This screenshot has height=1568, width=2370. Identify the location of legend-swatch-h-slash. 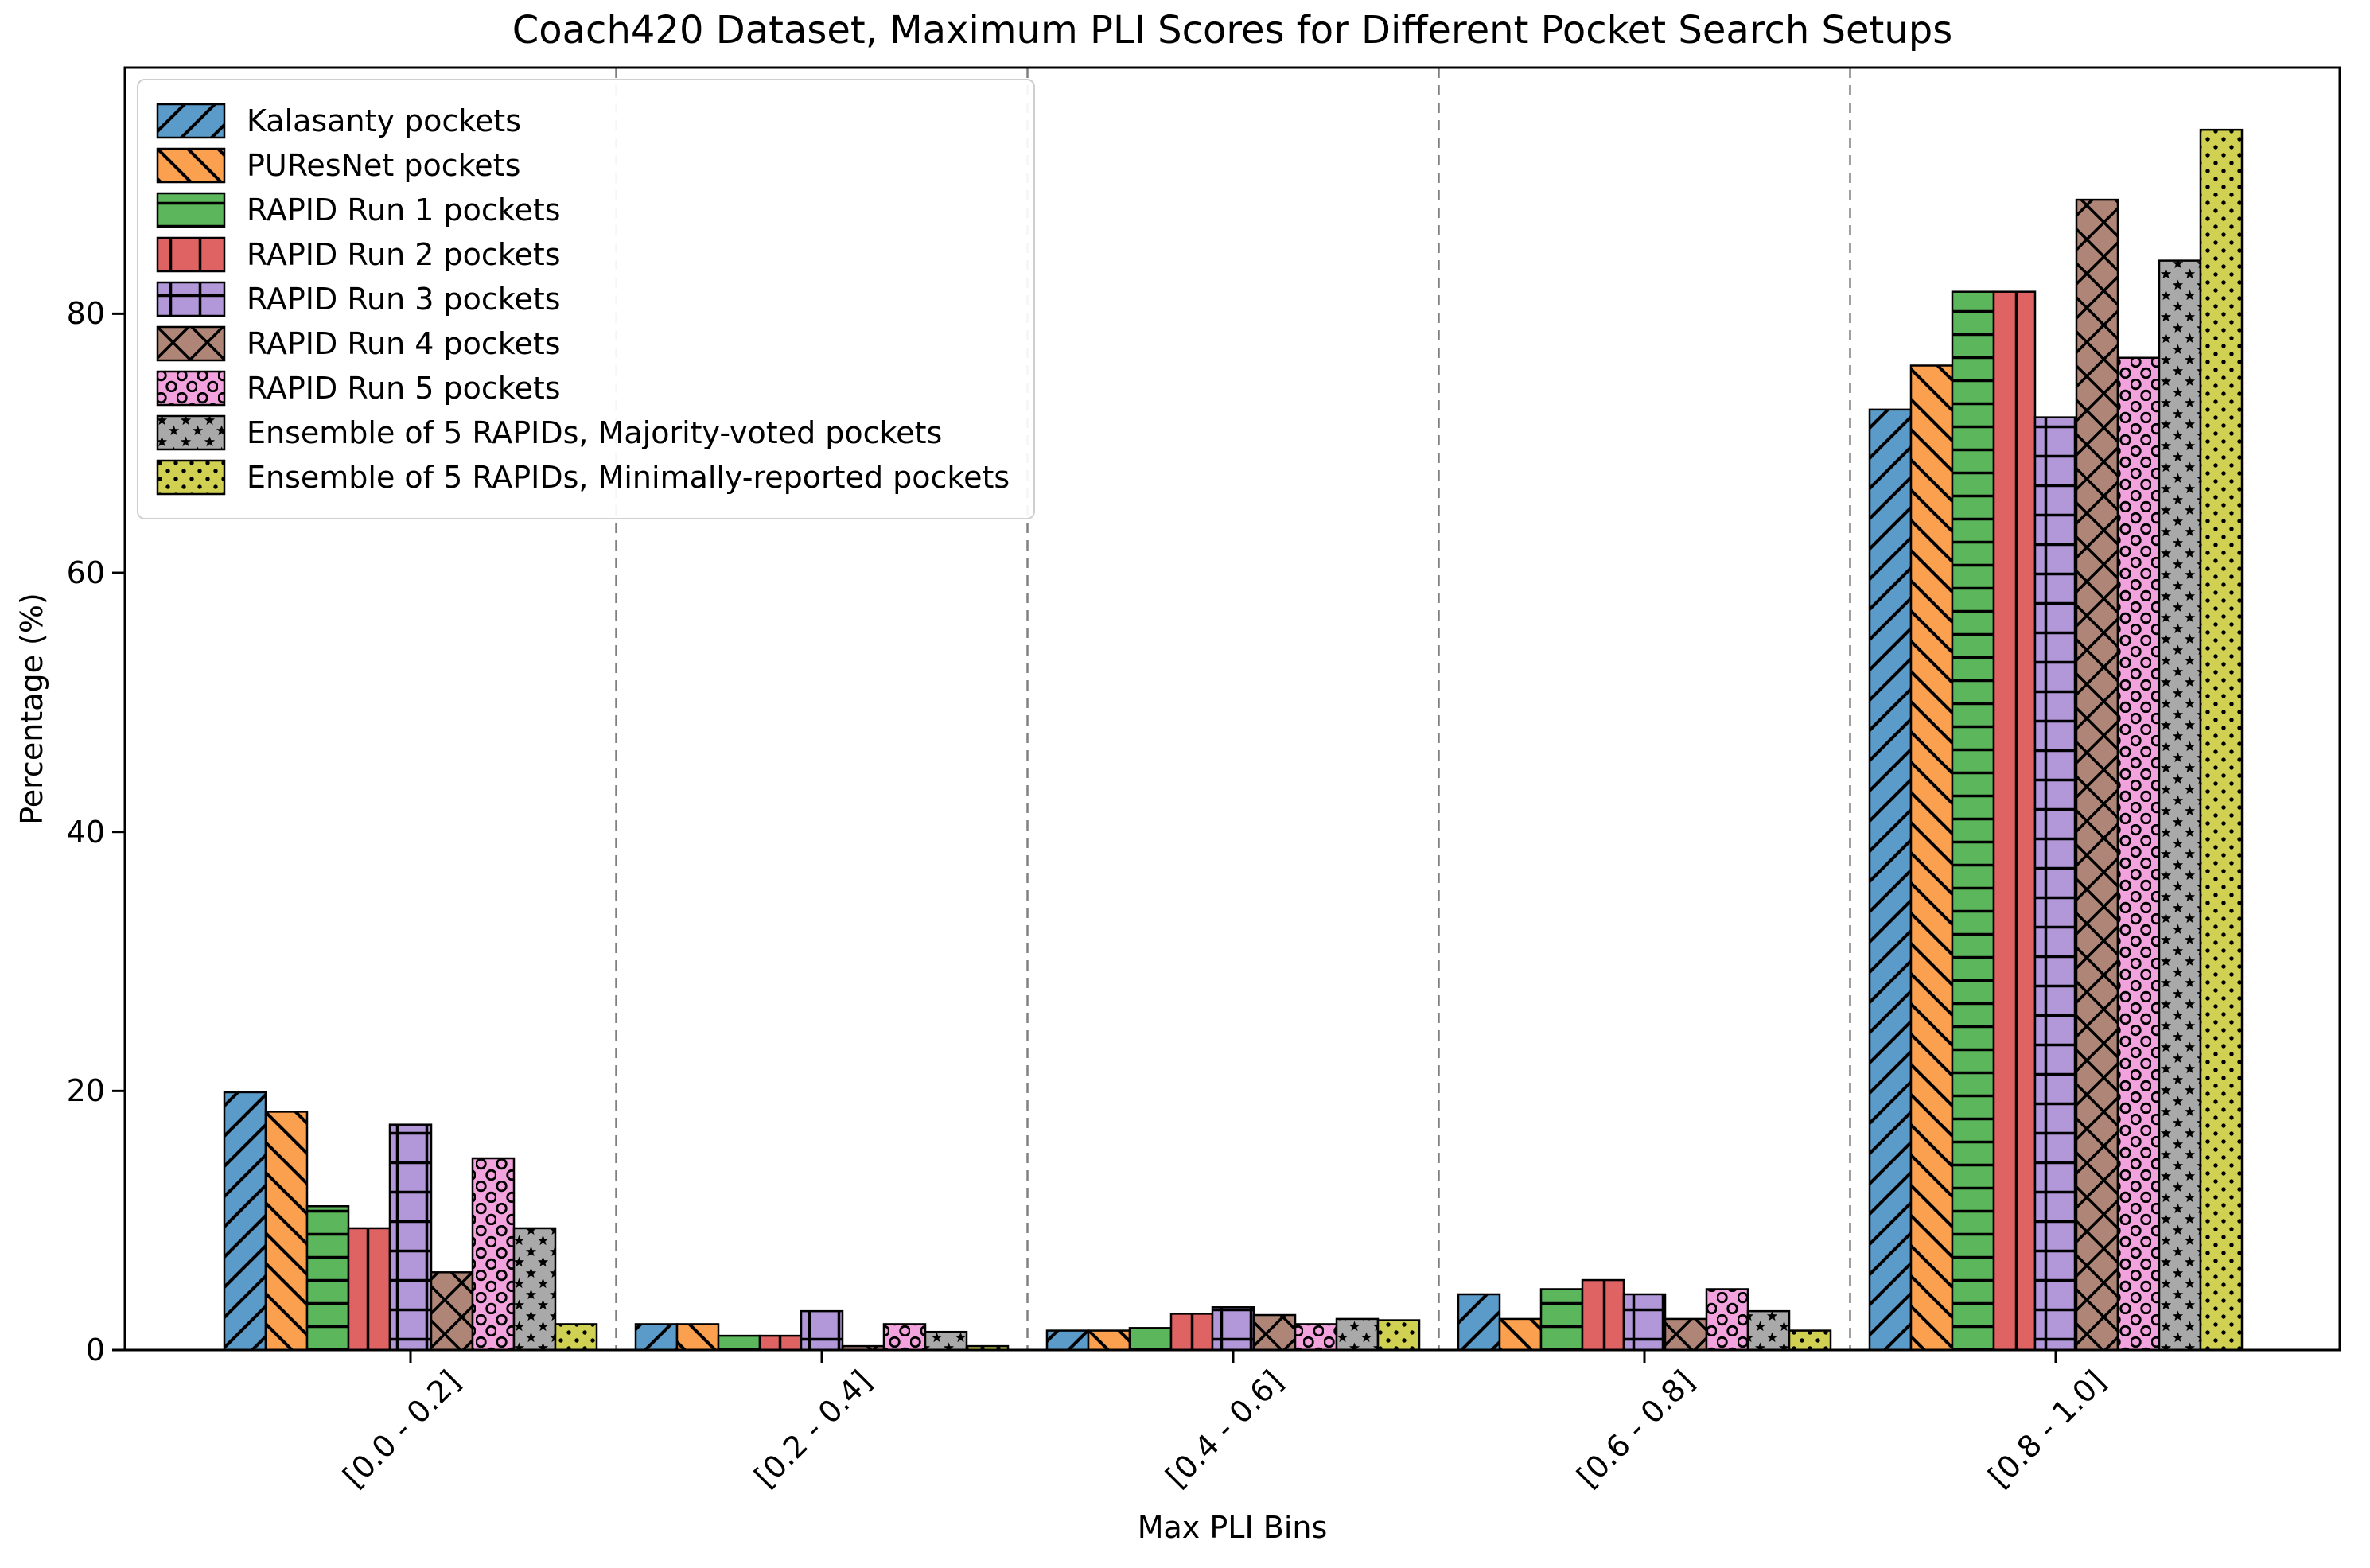
(191, 121).